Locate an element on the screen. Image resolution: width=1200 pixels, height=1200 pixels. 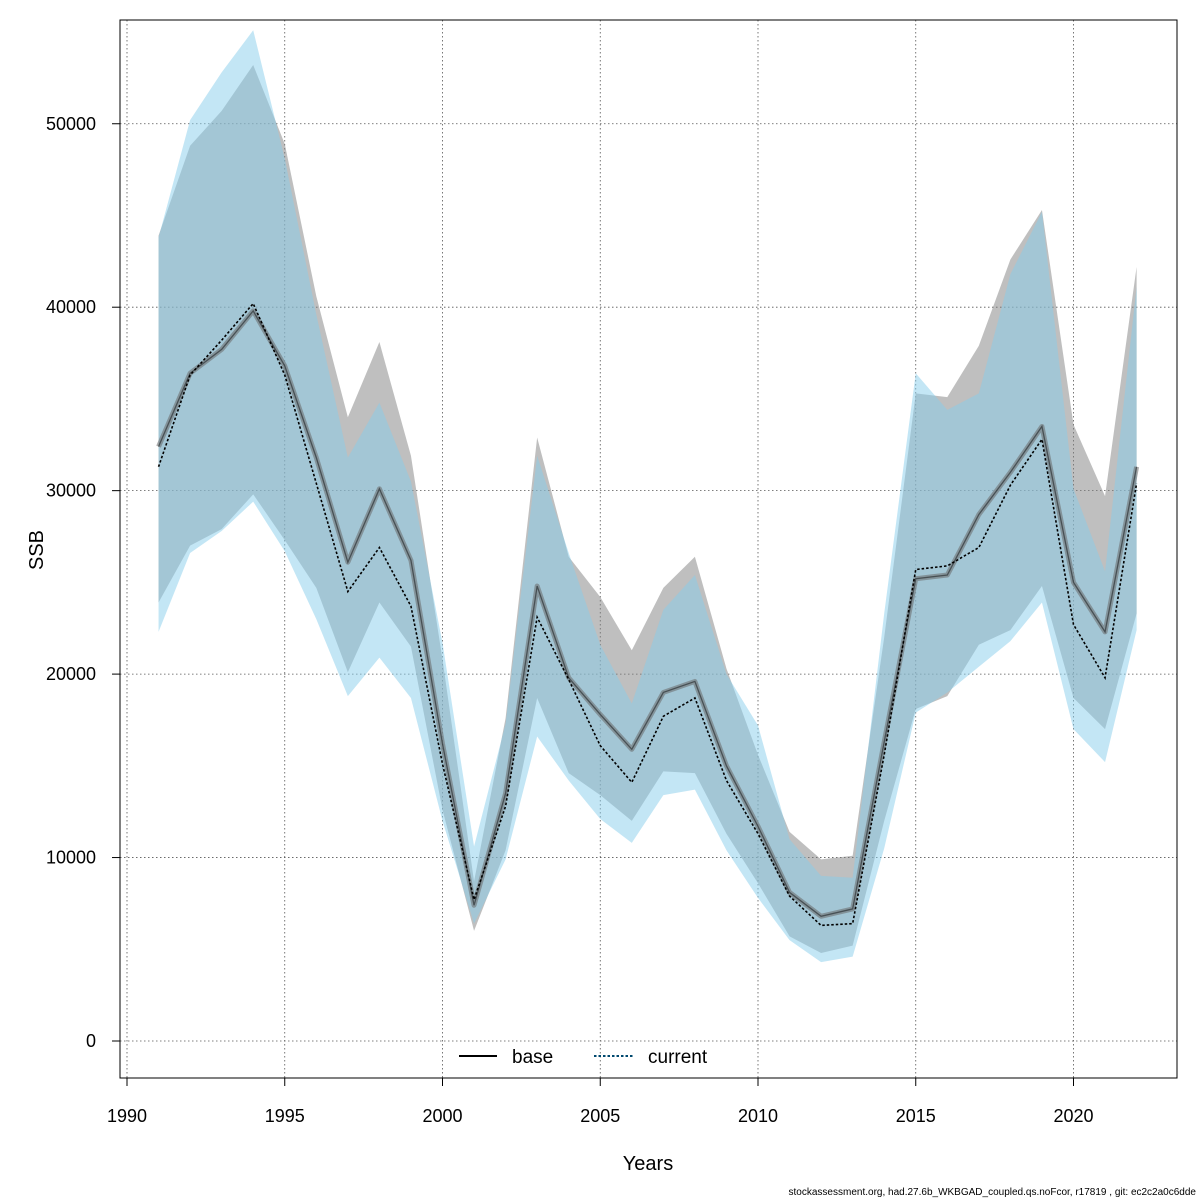
x-axis-label: Years is located at coordinates (648, 1164).